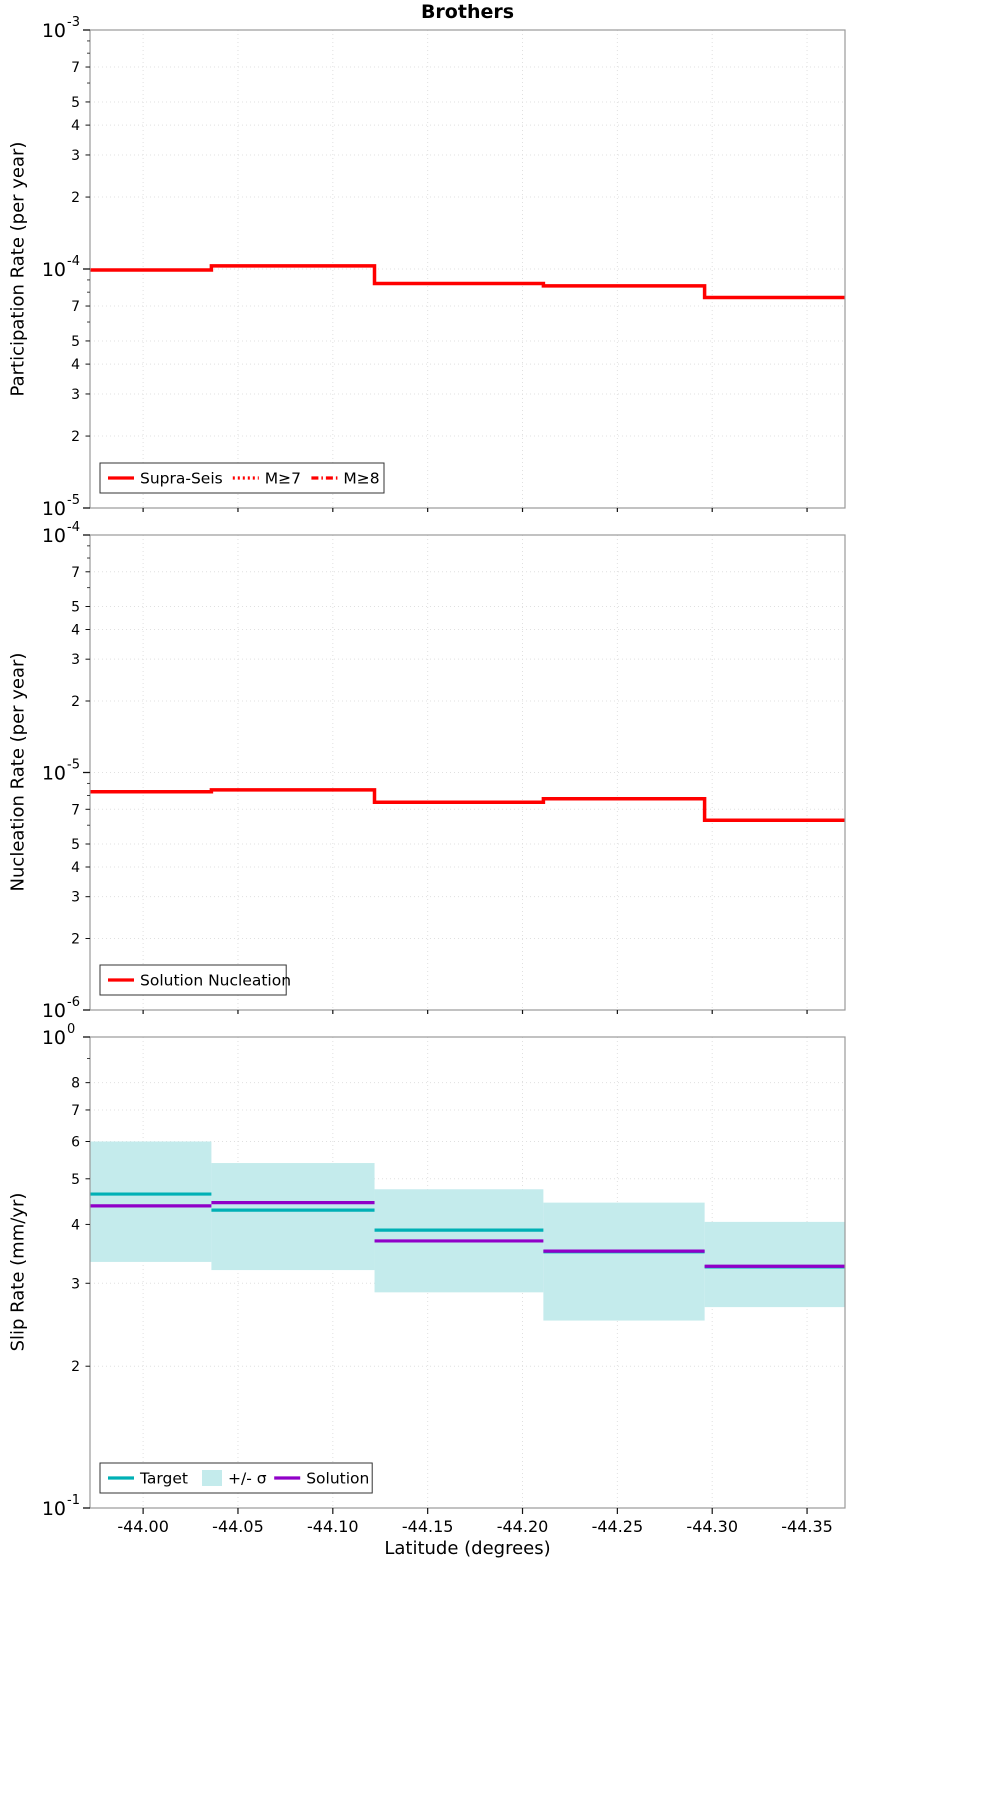 This screenshot has height=1800, width=1000. Describe the element at coordinates (75, 1084) in the screenshot. I see `y-tick-label-minor: 8` at that location.